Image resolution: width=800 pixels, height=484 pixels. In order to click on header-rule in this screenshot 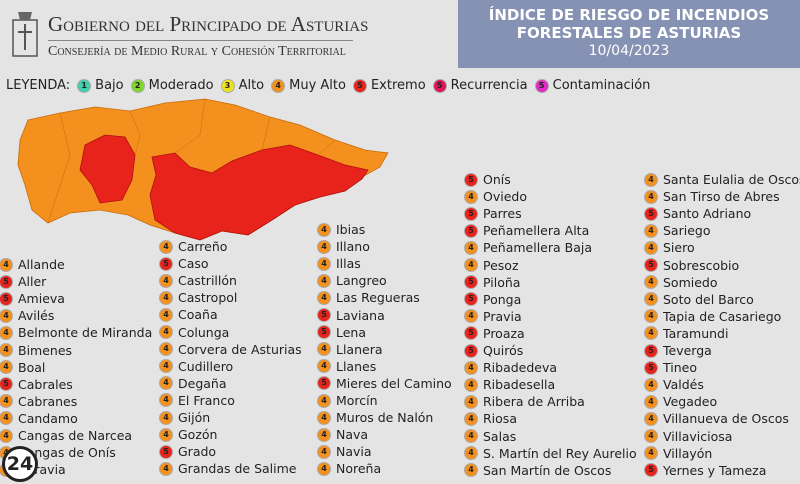, I will do `click(200, 40)`.